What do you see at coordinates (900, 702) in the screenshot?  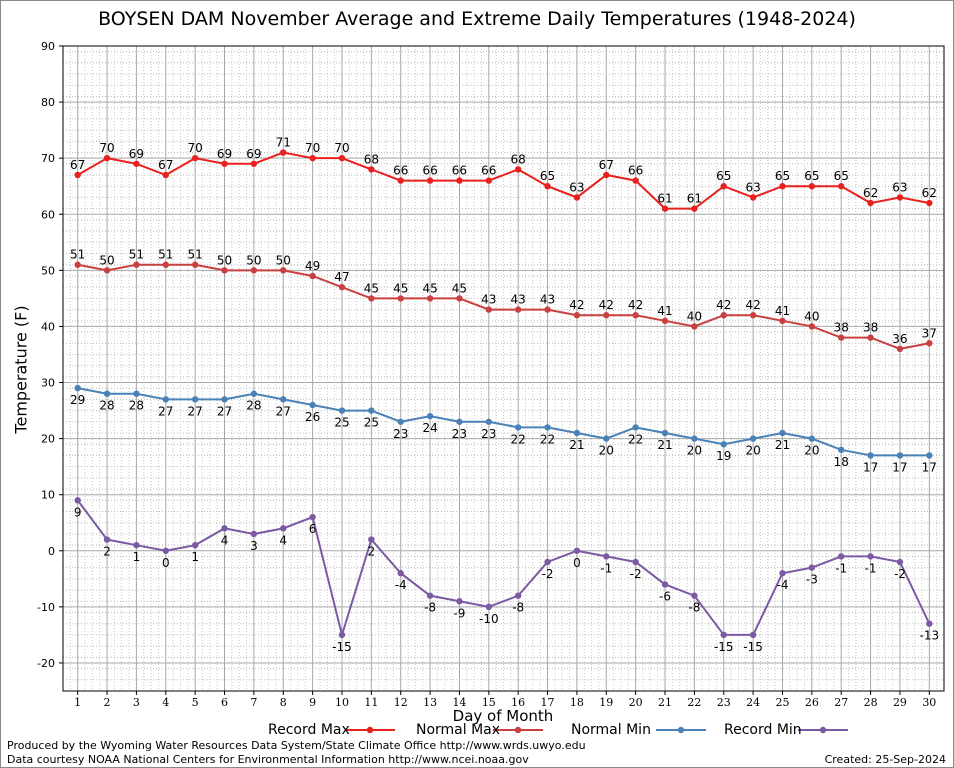 I see `x-tick-label: 29` at bounding box center [900, 702].